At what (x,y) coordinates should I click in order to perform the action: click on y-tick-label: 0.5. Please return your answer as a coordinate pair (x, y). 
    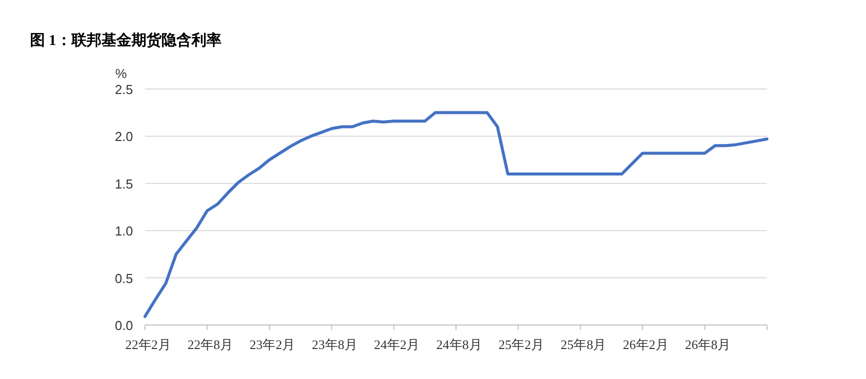
    Looking at the image, I should click on (123, 278).